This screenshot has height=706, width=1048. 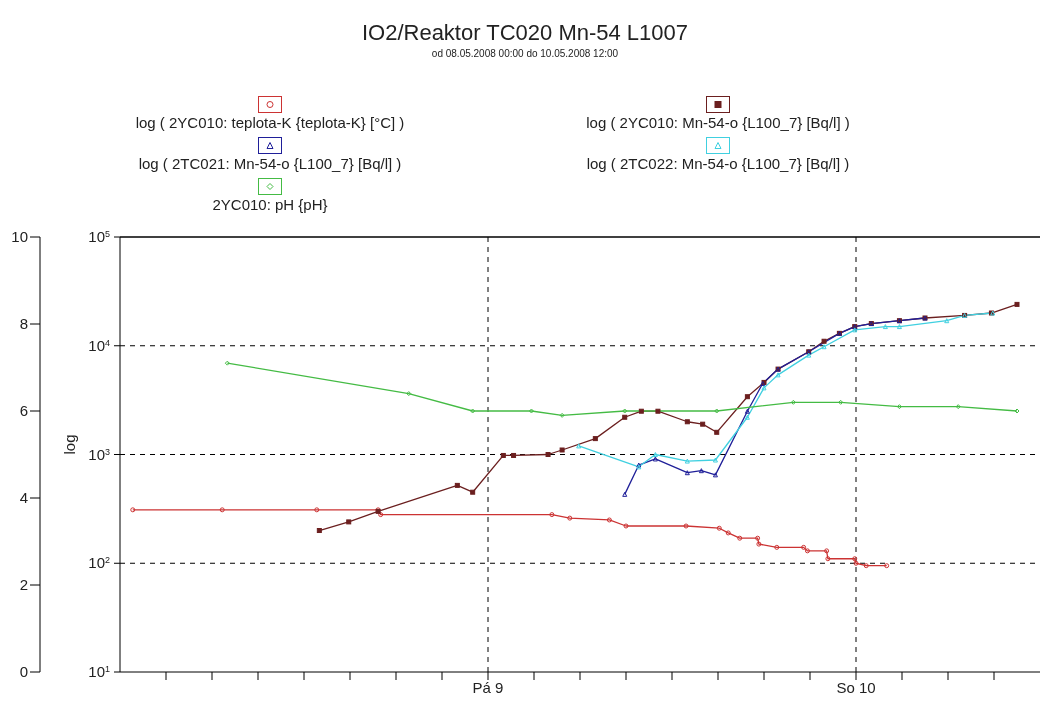 I want to click on chart-title: IO2/Reaktor TC020 Mn-54 L1007, so click(x=525, y=33).